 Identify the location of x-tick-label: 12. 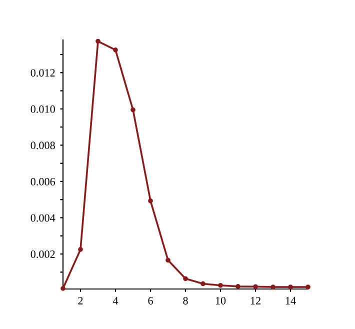
(255, 300).